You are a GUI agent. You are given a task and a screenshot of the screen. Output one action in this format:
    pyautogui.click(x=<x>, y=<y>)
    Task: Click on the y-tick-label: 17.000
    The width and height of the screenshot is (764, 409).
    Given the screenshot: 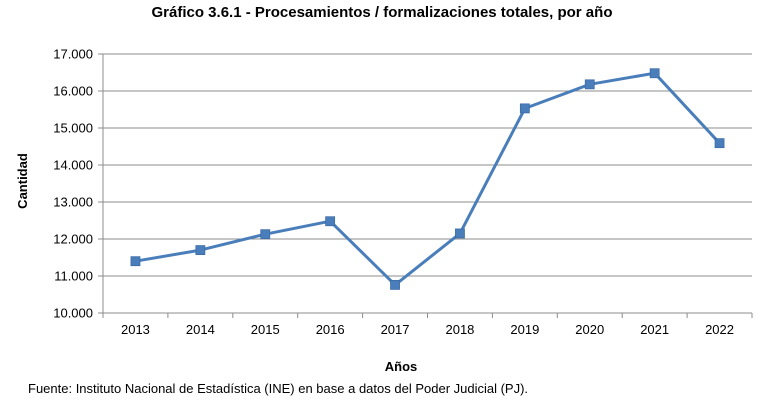 What is the action you would take?
    pyautogui.click(x=73, y=54)
    